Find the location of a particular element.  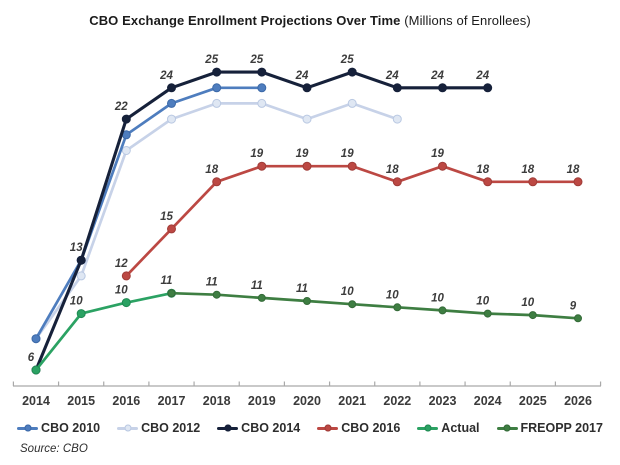

data-label-actual-2016: 10 is located at coordinates (121, 291).